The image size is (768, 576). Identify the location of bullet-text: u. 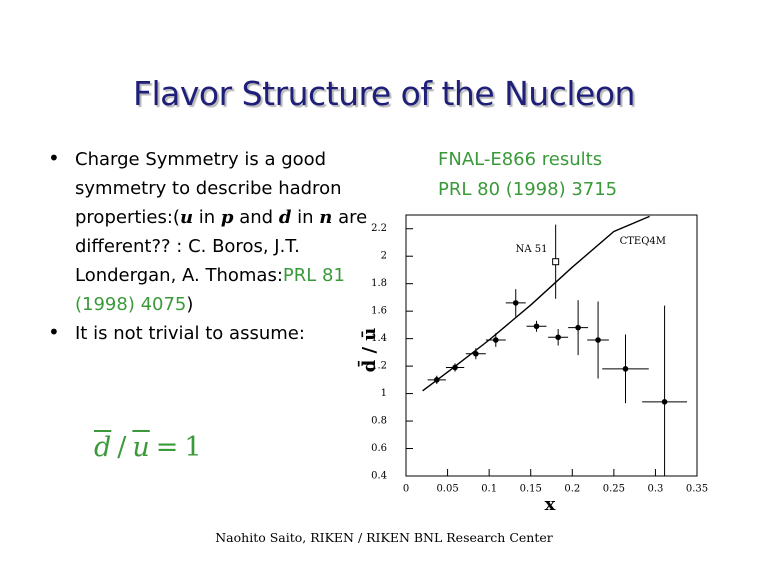
(186, 217).